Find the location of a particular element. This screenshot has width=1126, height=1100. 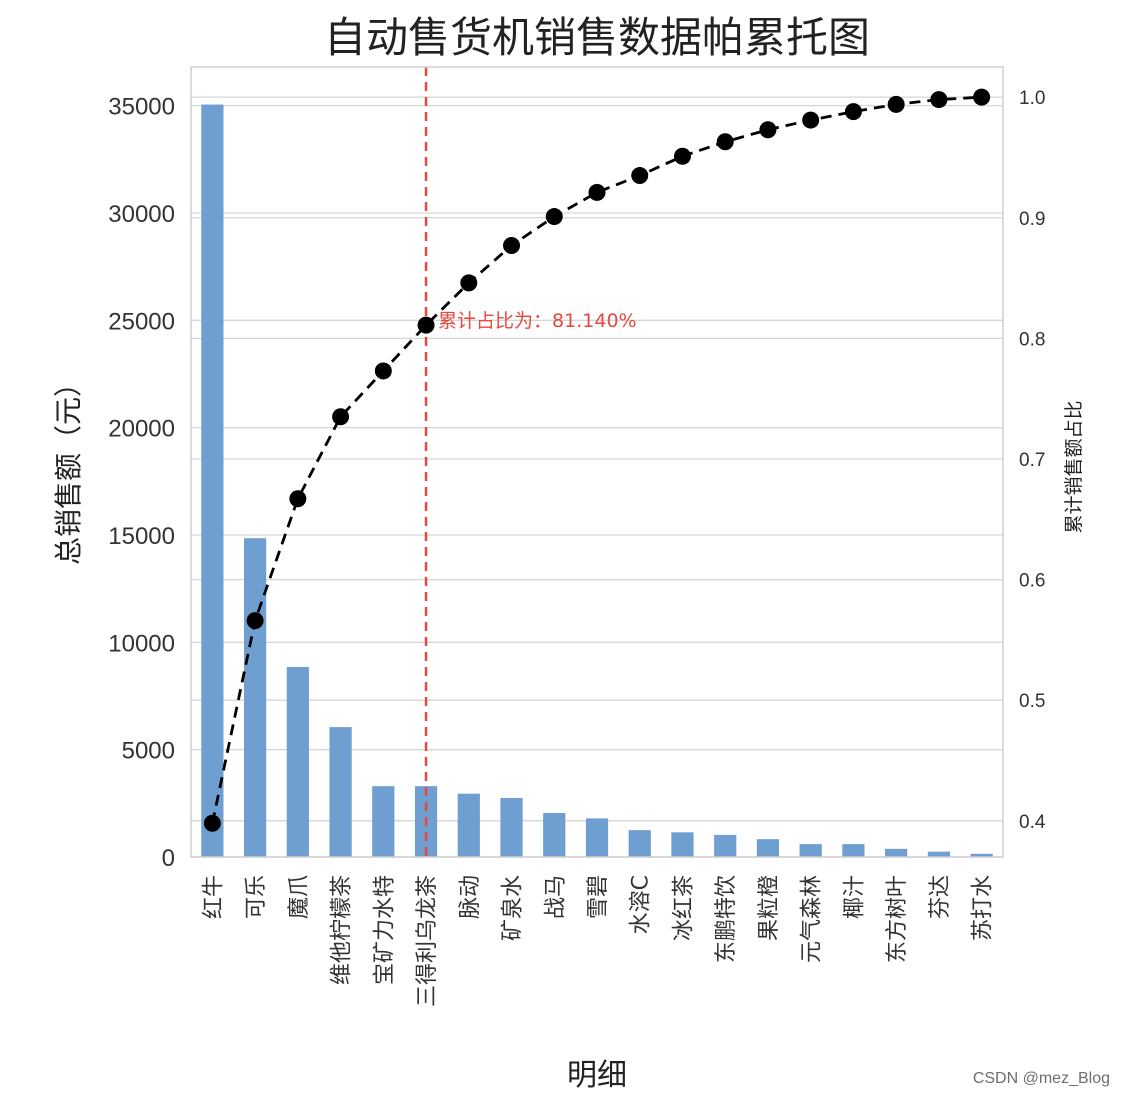

x-tick-label: 水溶C is located at coordinates (641, 904).